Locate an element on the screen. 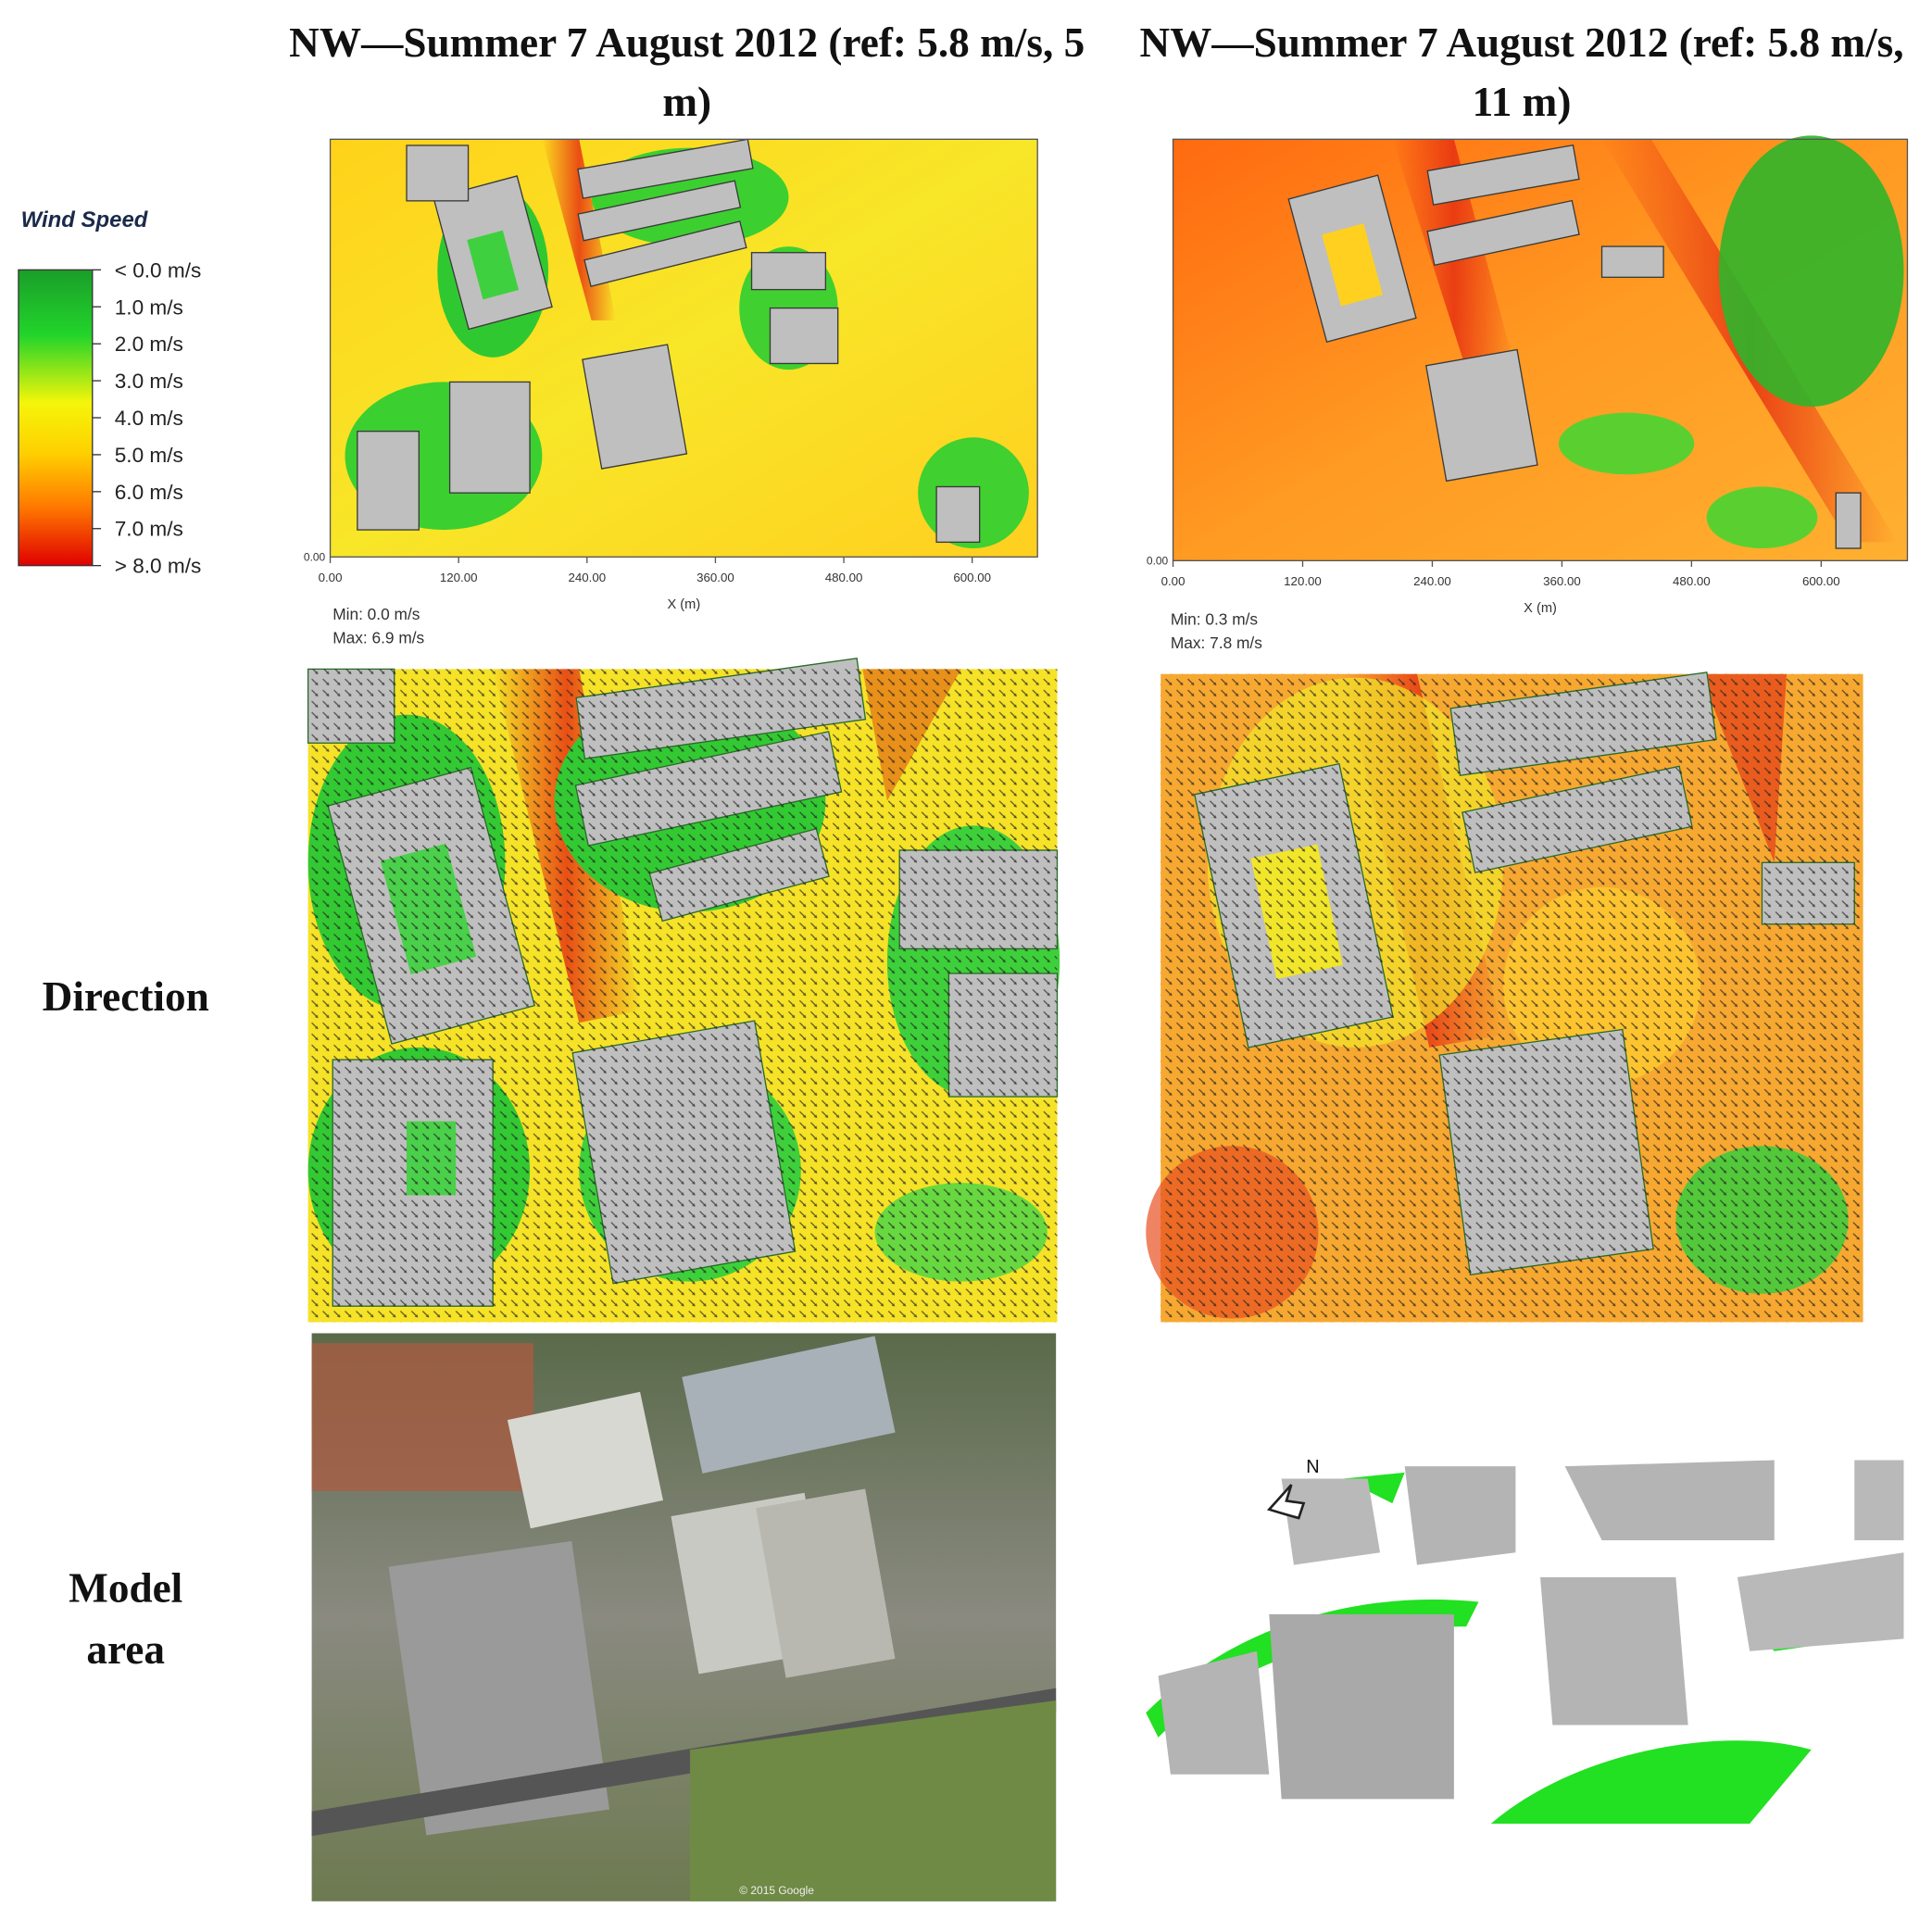  legend-label: 1.0 m/s is located at coordinates (149, 307).